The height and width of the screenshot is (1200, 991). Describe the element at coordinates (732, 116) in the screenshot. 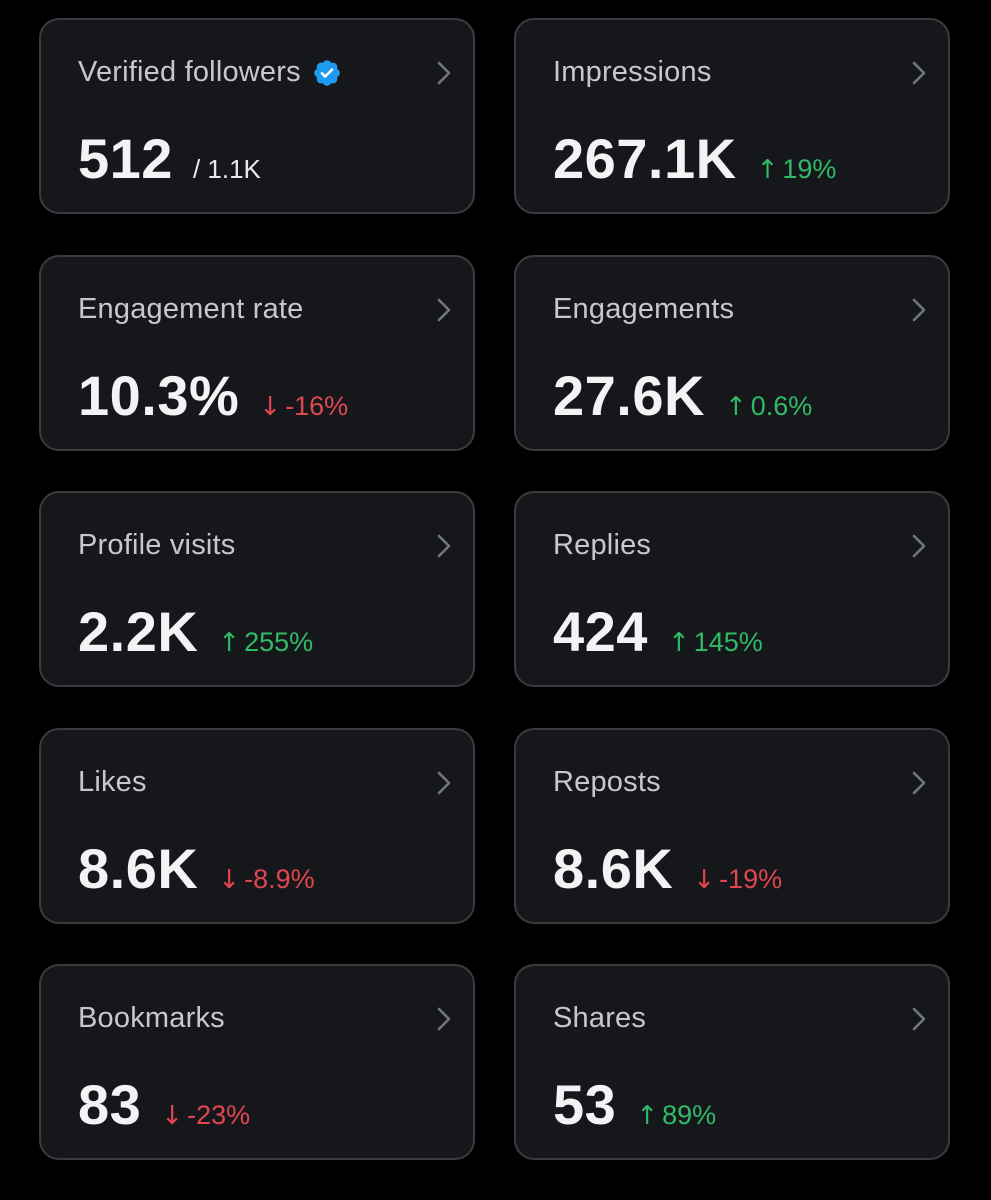

I see `card-impressions: Impressions 267.1K ↑ 19%` at that location.